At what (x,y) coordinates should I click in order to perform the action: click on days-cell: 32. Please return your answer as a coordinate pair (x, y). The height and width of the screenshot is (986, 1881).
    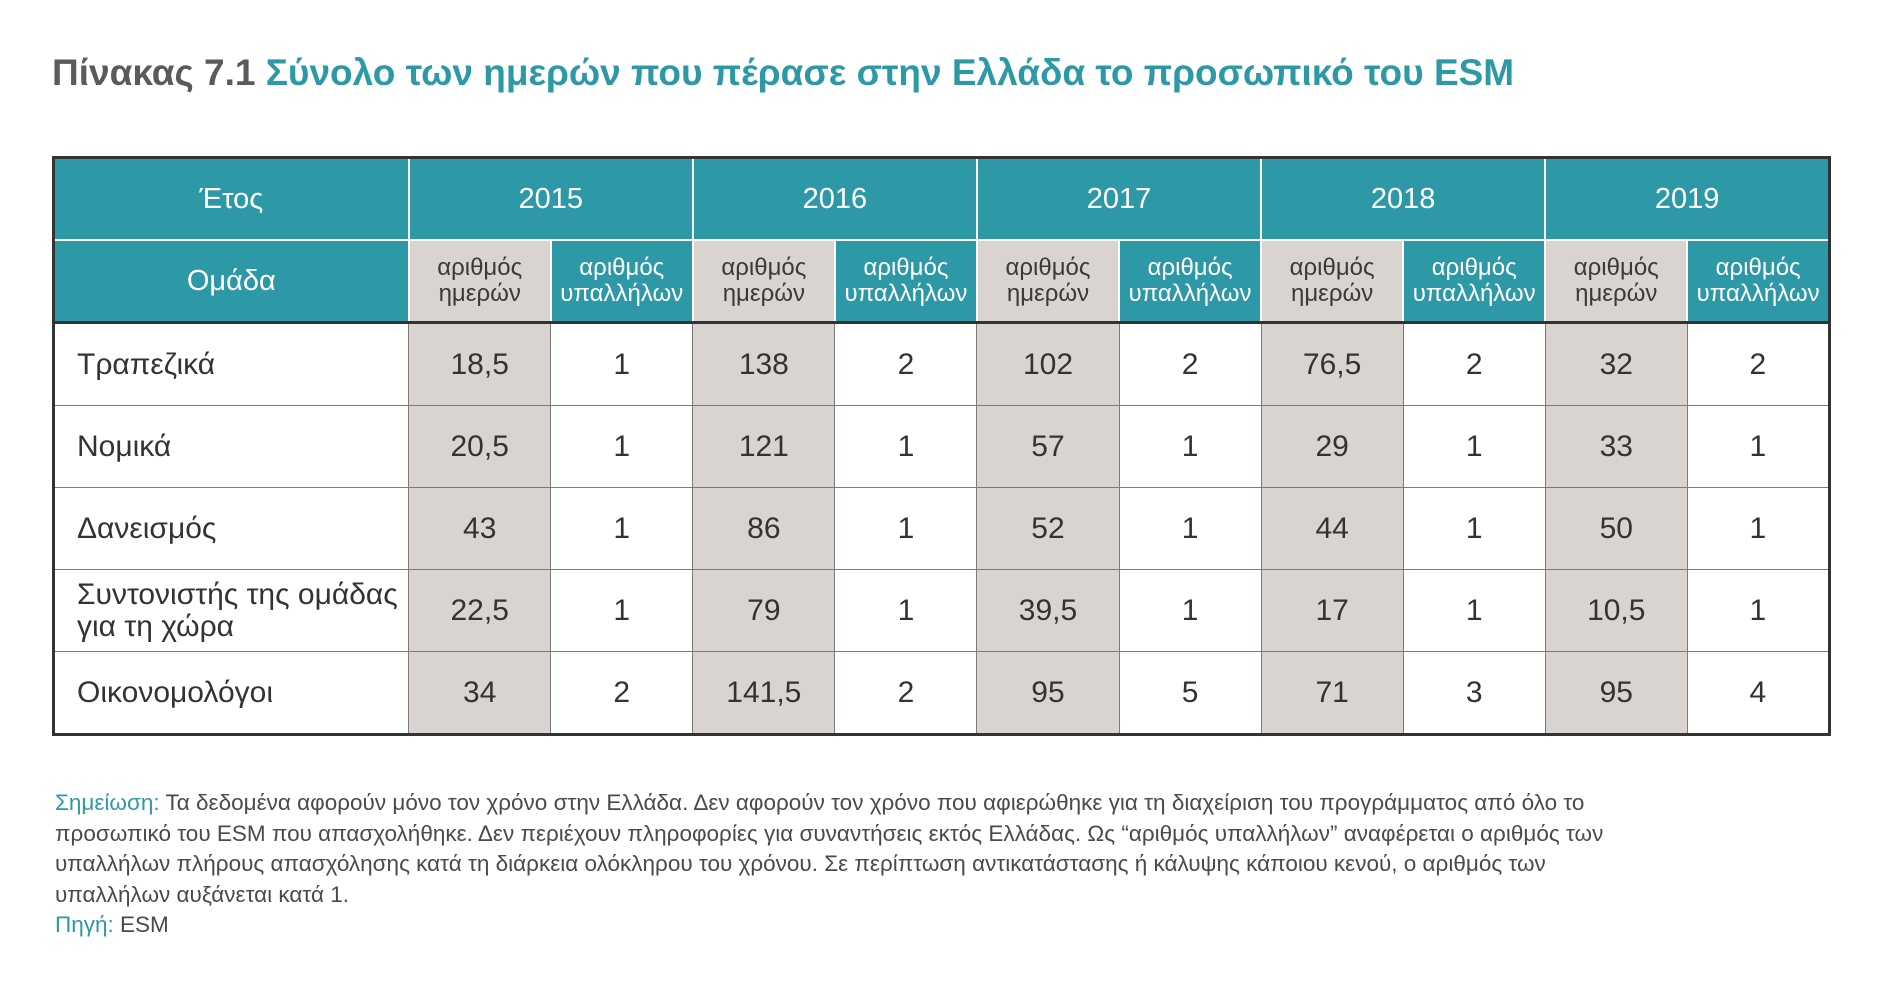
    Looking at the image, I should click on (1616, 363).